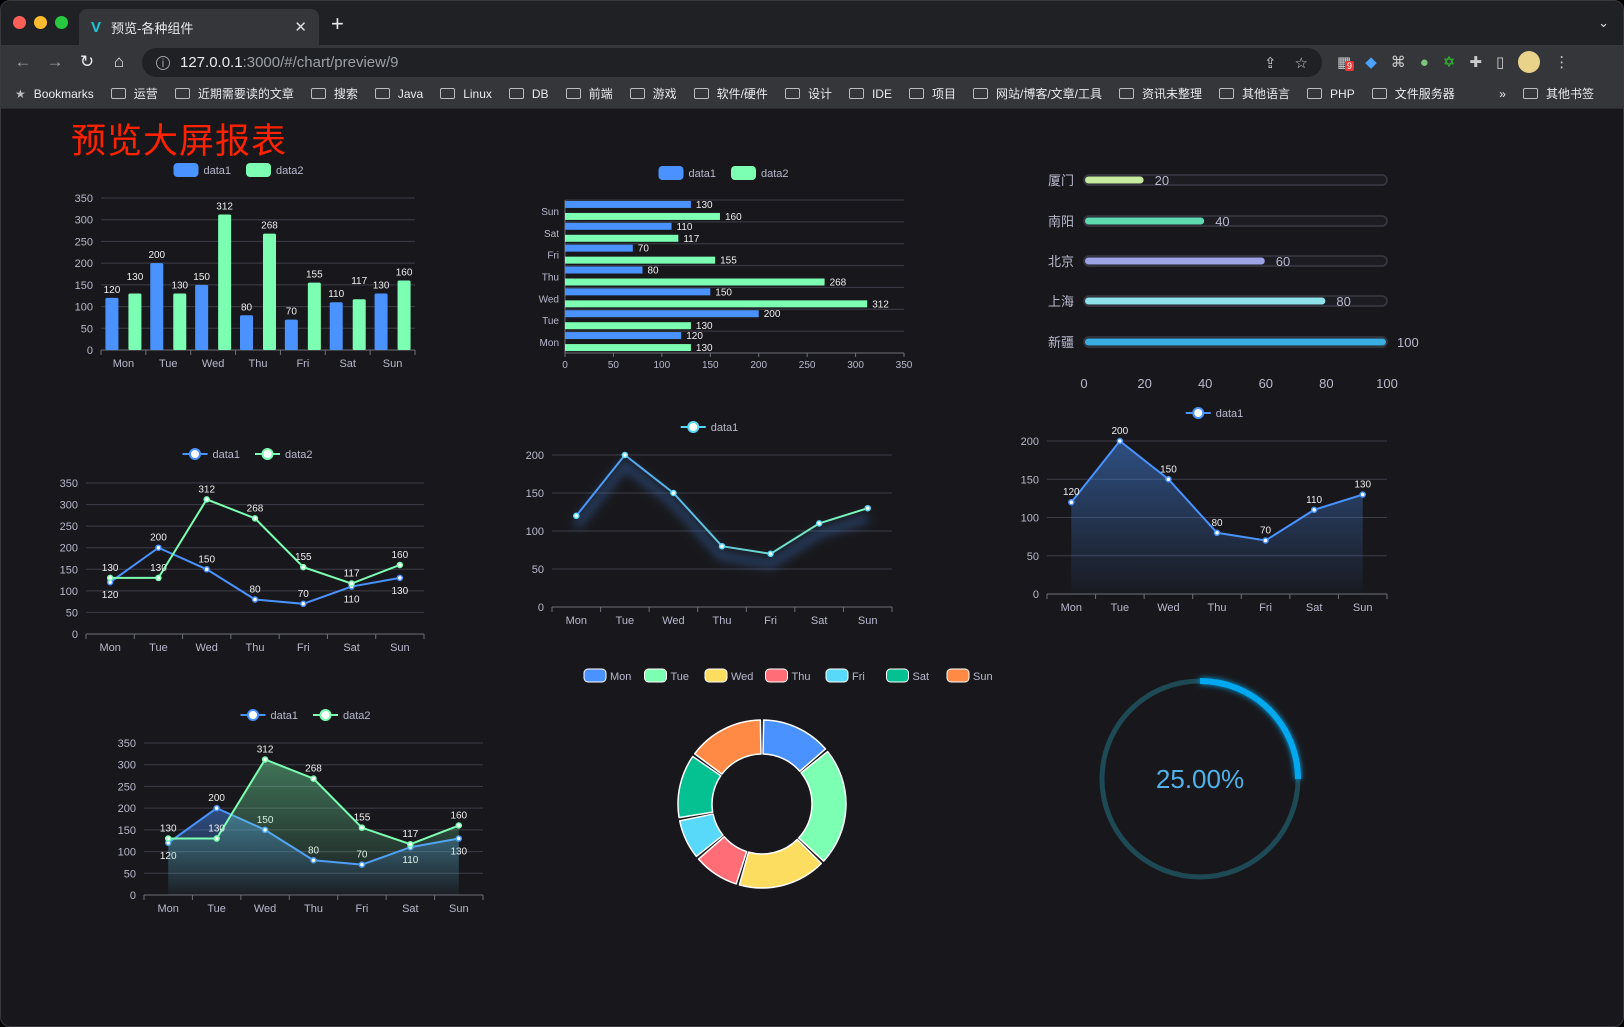 The image size is (1624, 1027). Describe the element at coordinates (199, 27) in the screenshot. I see `tab-active: V 预览-各种组件 ✕` at that location.